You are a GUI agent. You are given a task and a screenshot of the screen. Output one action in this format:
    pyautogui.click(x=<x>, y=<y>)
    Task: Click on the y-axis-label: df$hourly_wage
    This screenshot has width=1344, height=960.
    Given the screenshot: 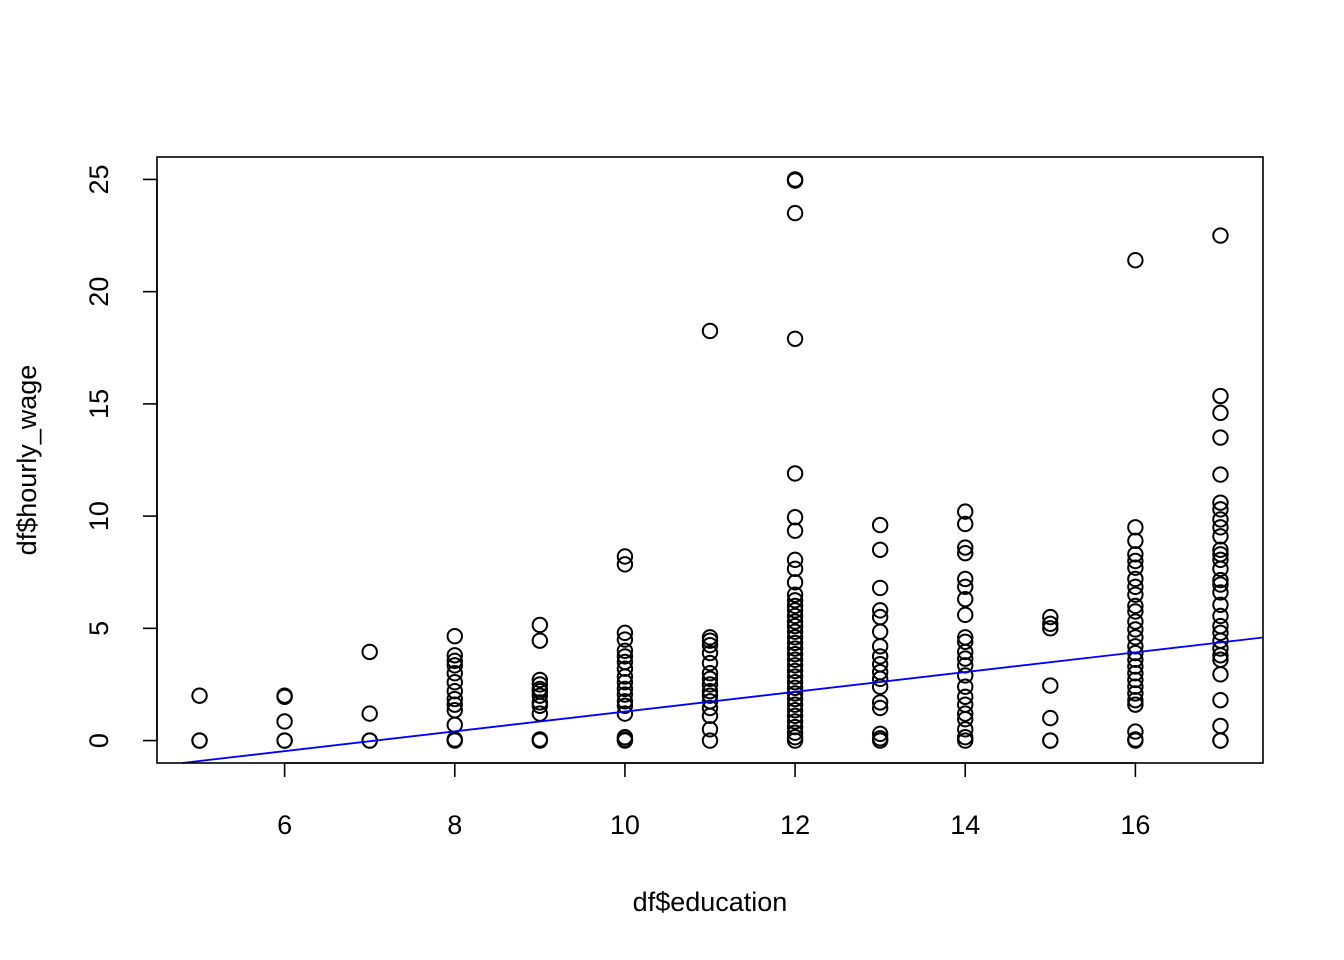 What is the action you would take?
    pyautogui.click(x=27, y=460)
    